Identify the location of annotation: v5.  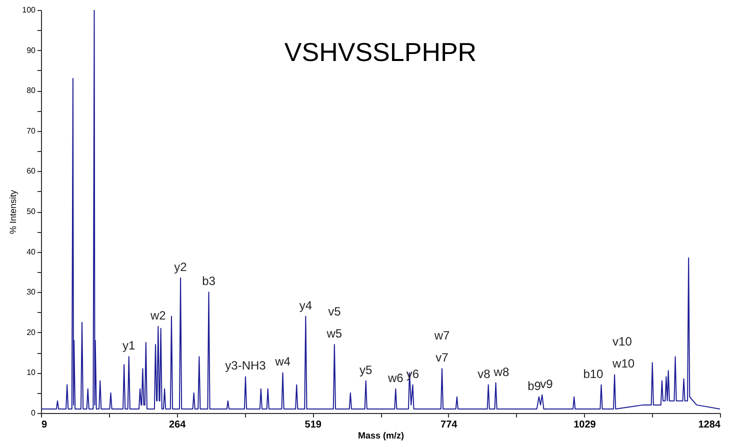
(335, 311).